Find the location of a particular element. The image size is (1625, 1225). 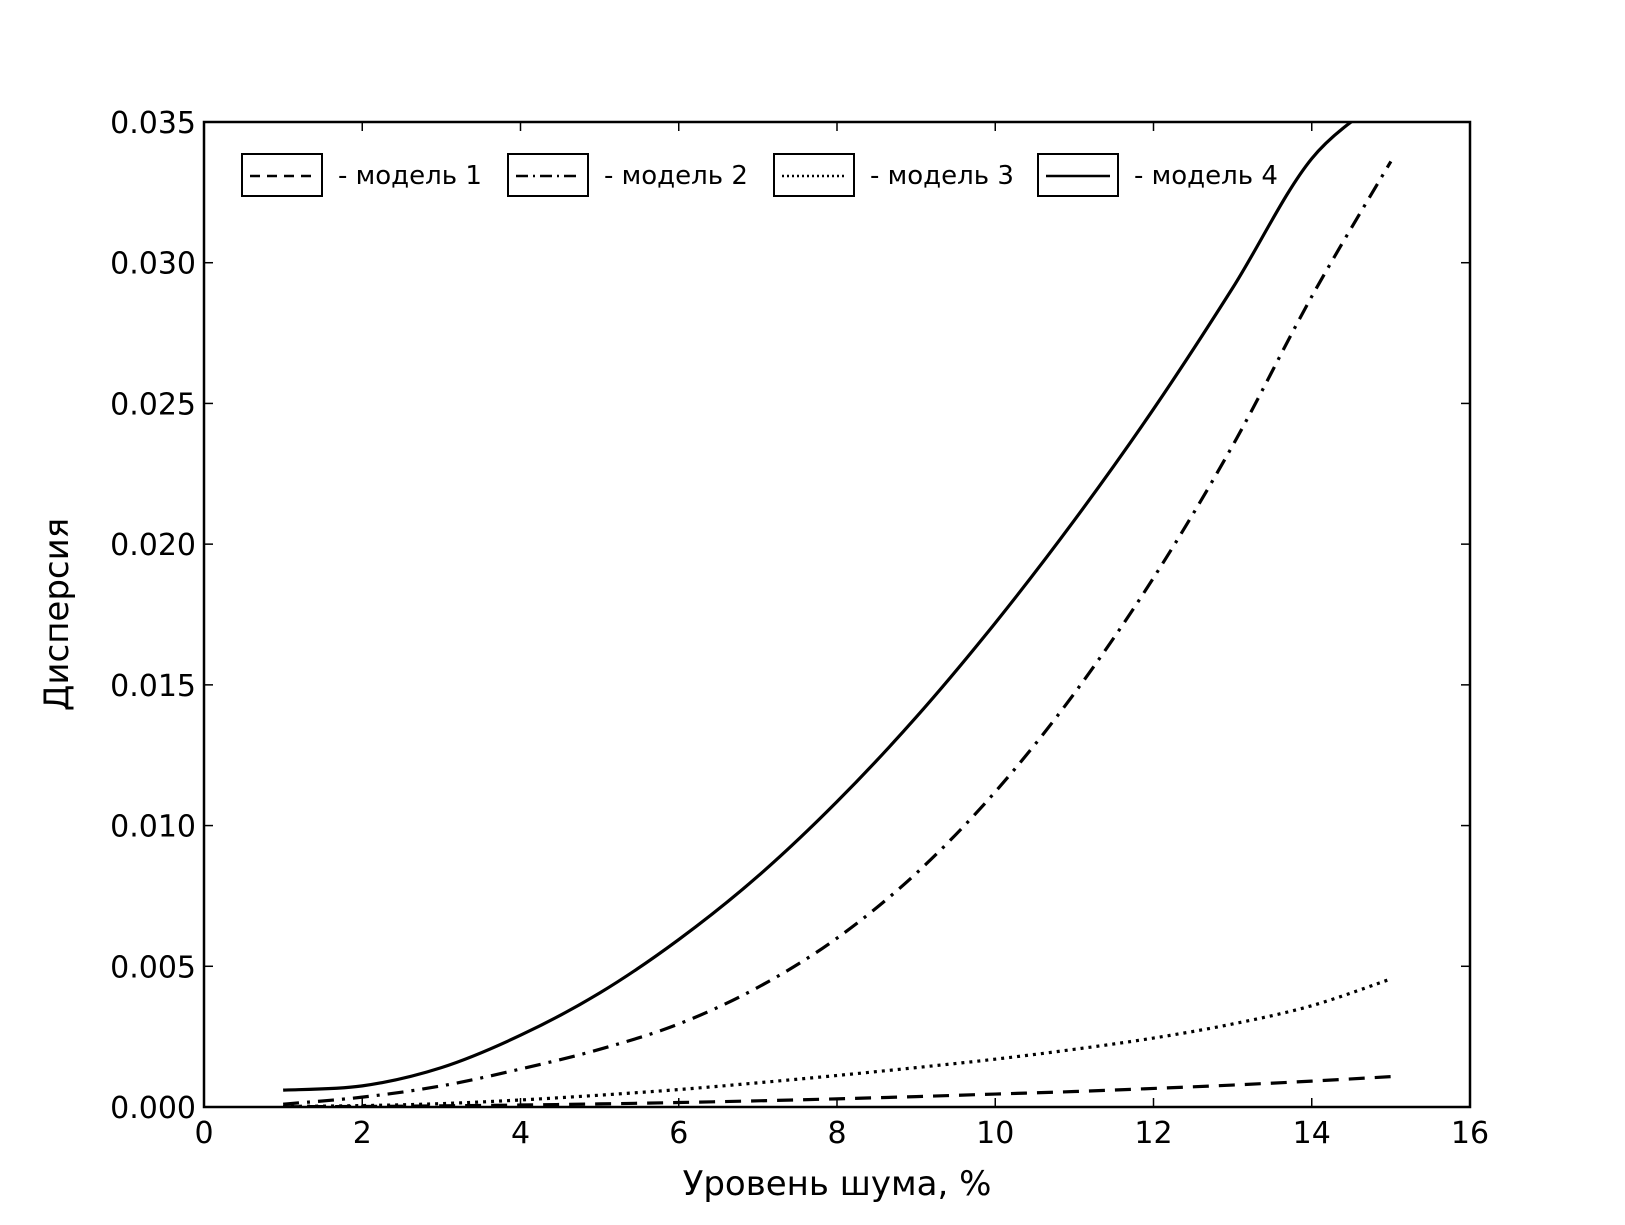

x-tick-label: 2 is located at coordinates (362, 1133).